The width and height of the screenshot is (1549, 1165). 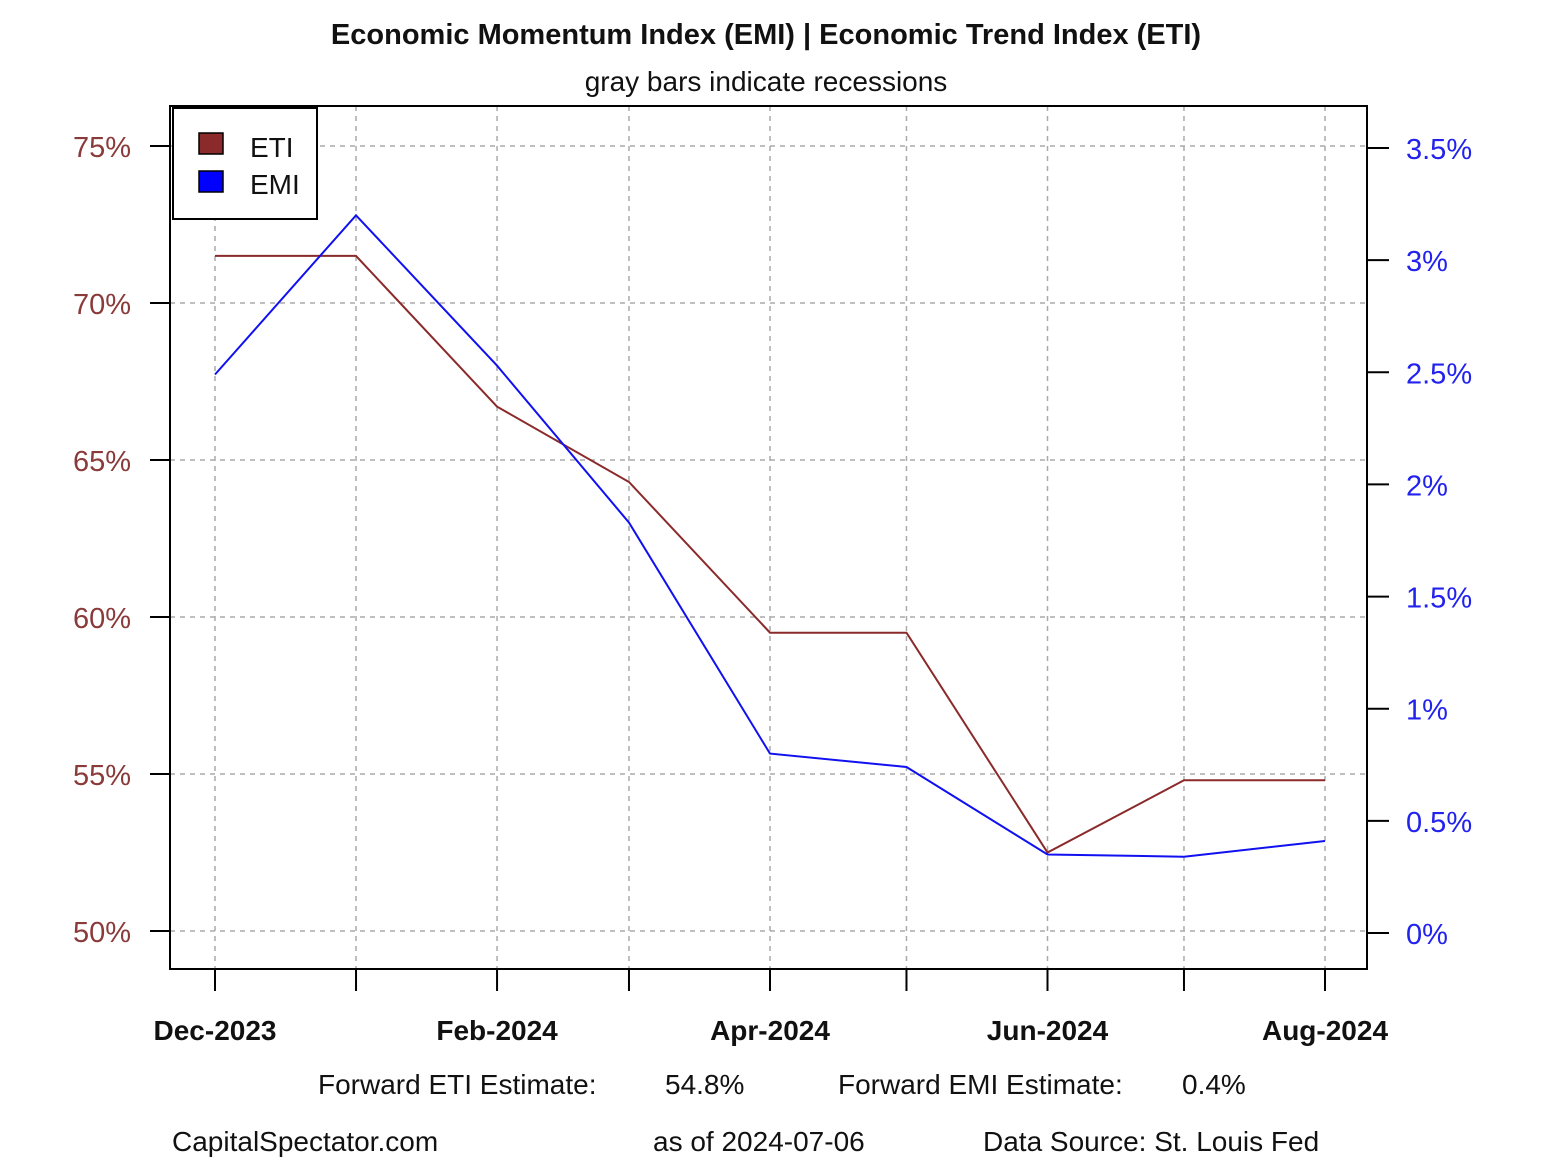 What do you see at coordinates (272, 147) in the screenshot?
I see `legend-label-eti: ETI` at bounding box center [272, 147].